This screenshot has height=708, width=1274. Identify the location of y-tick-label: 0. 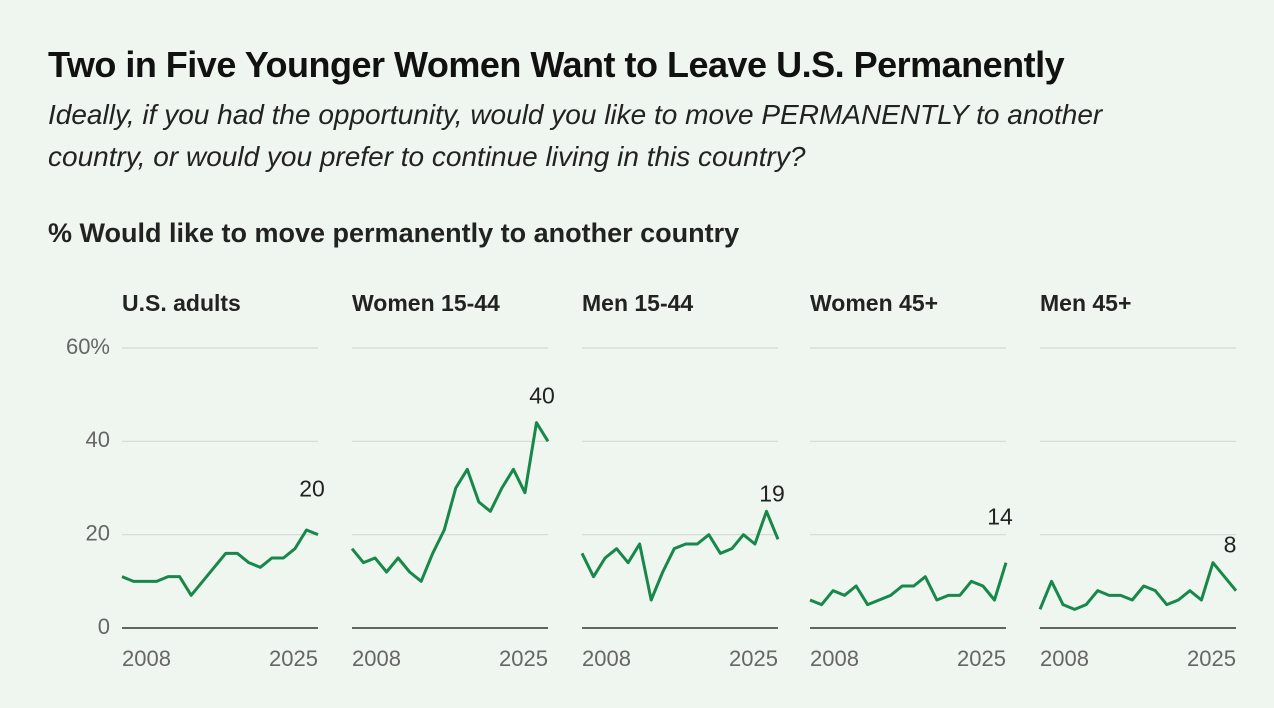
(104, 626).